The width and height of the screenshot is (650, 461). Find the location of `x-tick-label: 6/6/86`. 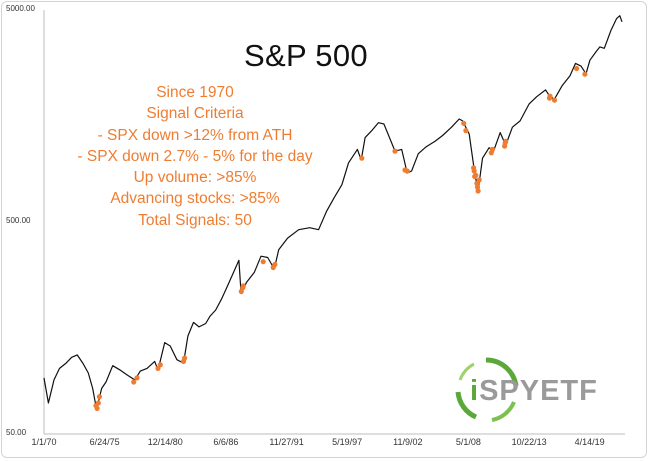

x-tick-label: 6/6/86 is located at coordinates (226, 442).